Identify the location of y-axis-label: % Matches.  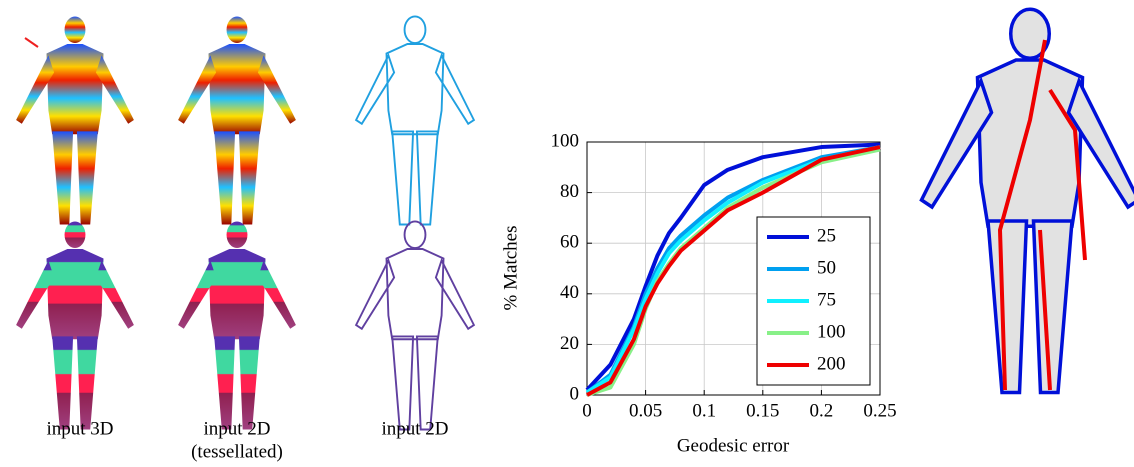
(510, 268).